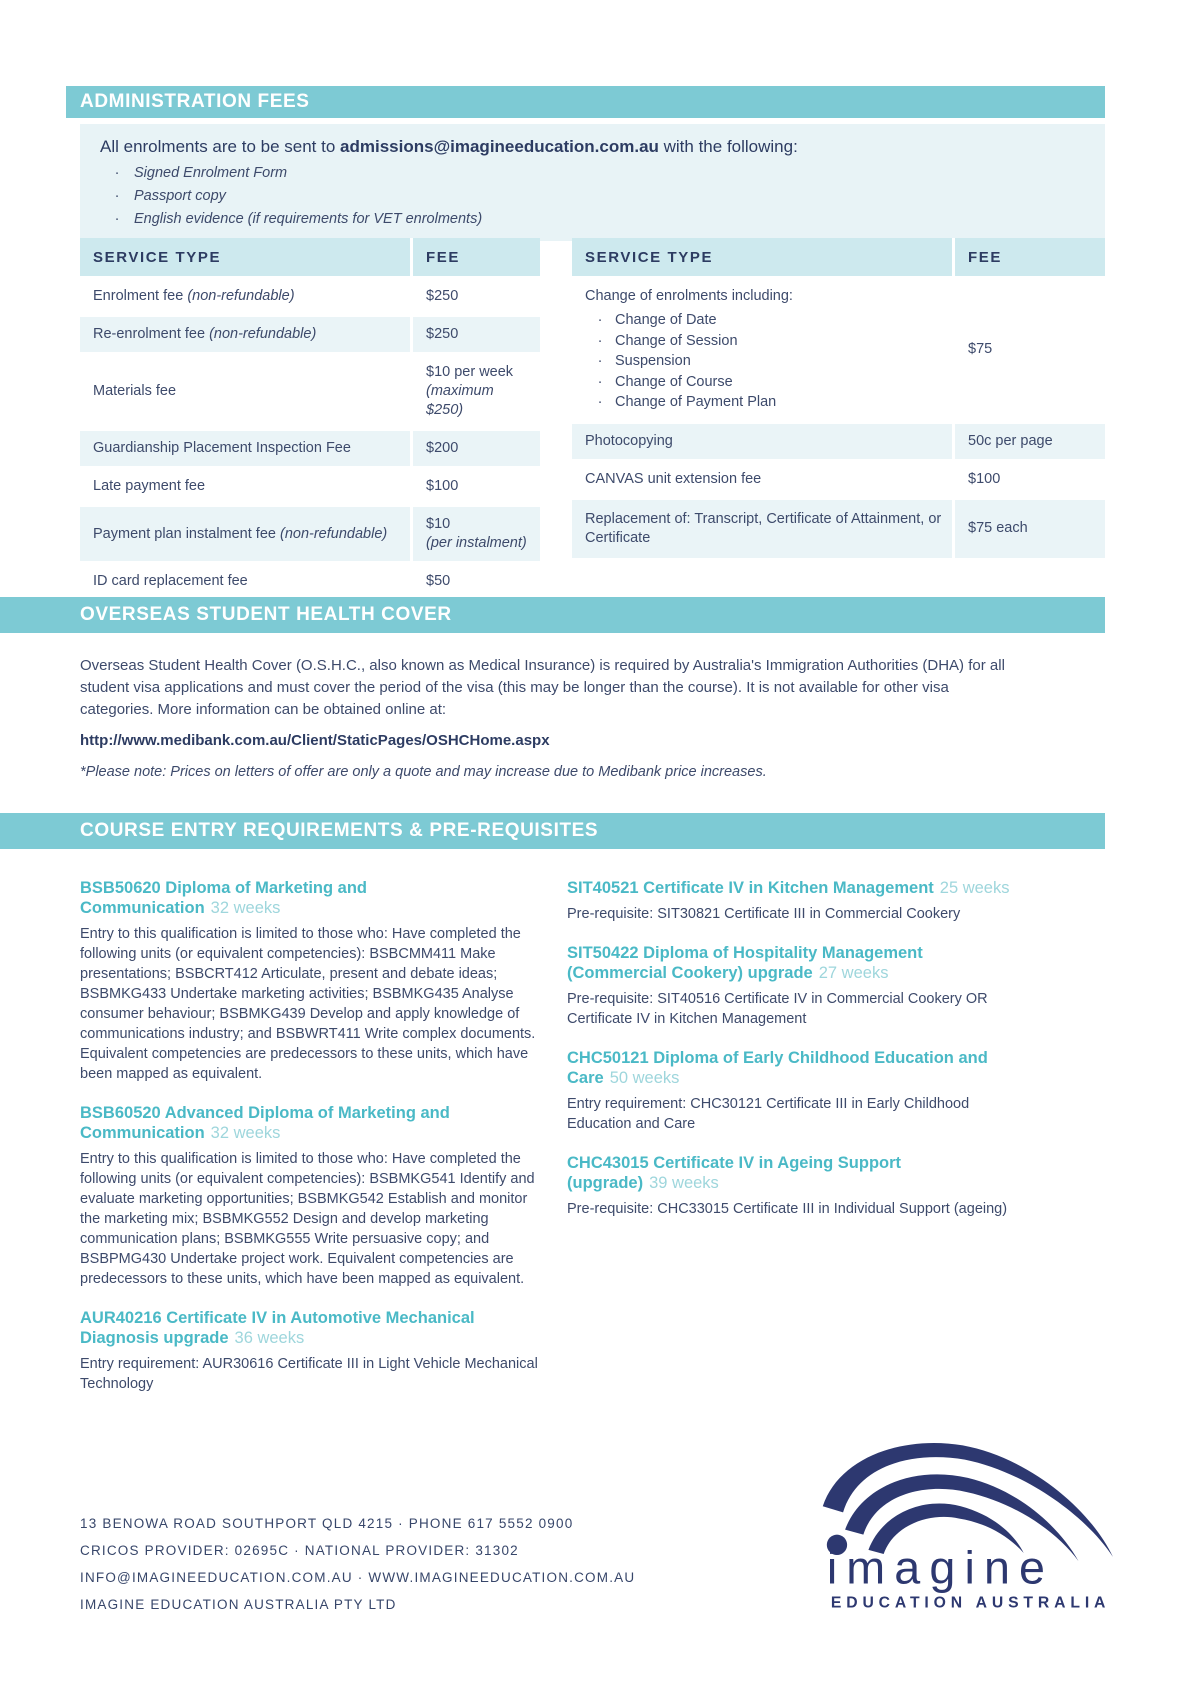  What do you see at coordinates (310, 296) in the screenshot?
I see `table-row: Enrolment fee (non-refundable) $250` at bounding box center [310, 296].